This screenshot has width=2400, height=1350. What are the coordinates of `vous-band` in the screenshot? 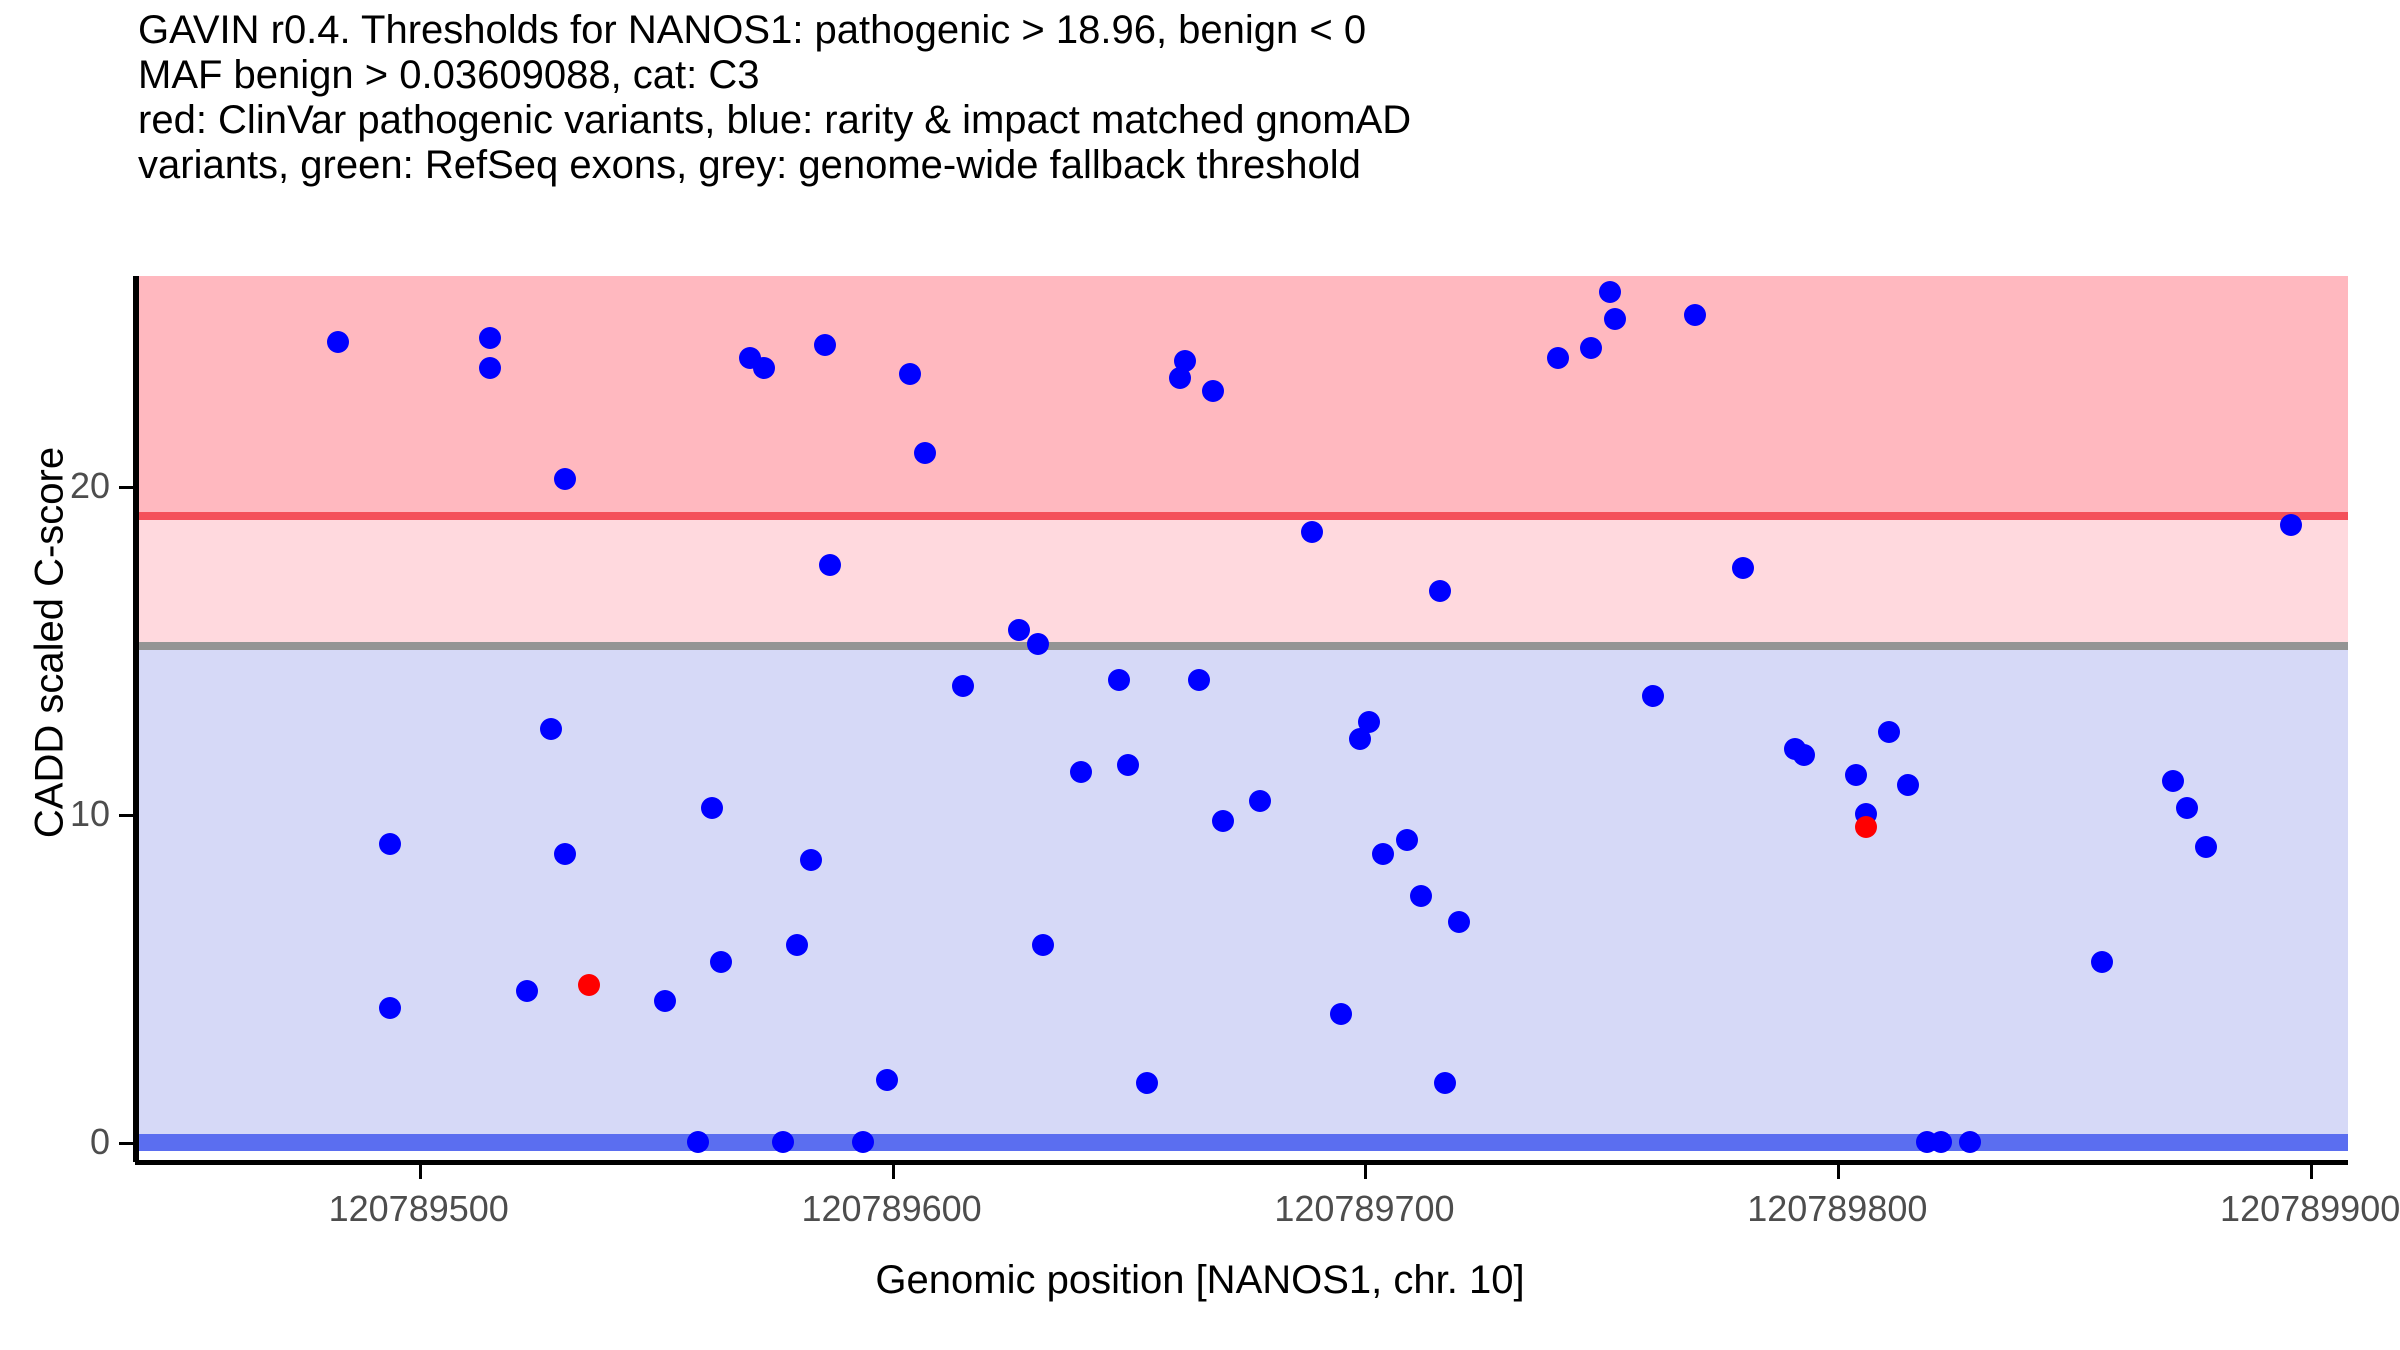 It's located at (1243, 585).